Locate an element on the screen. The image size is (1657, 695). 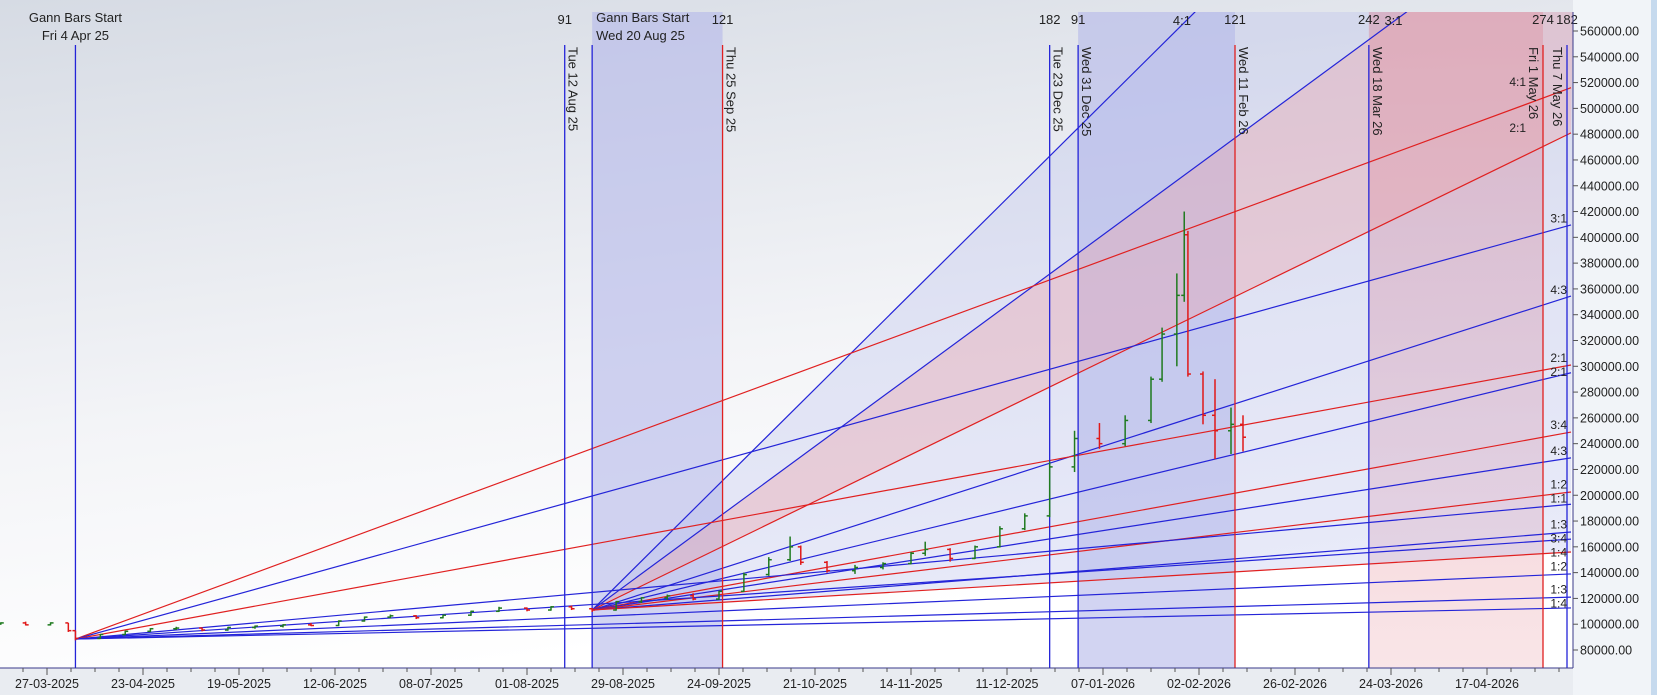
price-tick-label: 320000.00 is located at coordinates (1609, 341).